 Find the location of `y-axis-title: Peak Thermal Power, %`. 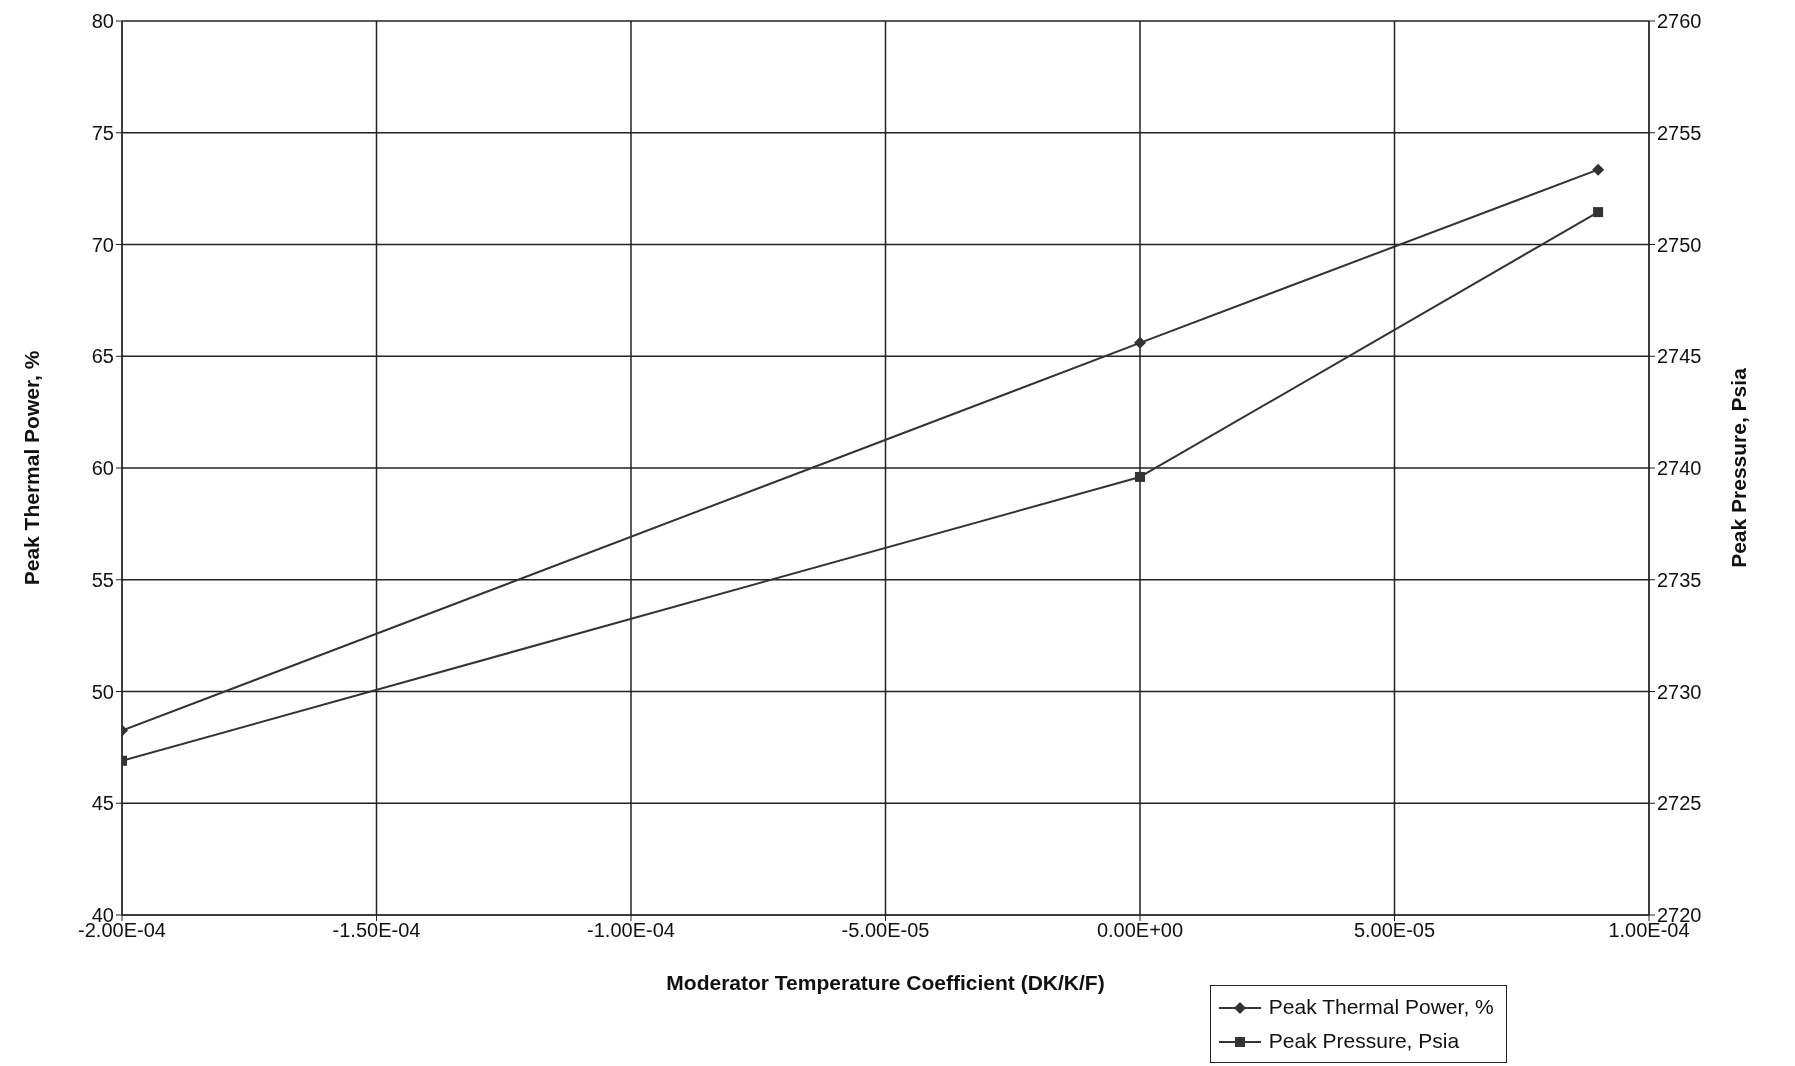

y-axis-title: Peak Thermal Power, % is located at coordinates (32, 468).